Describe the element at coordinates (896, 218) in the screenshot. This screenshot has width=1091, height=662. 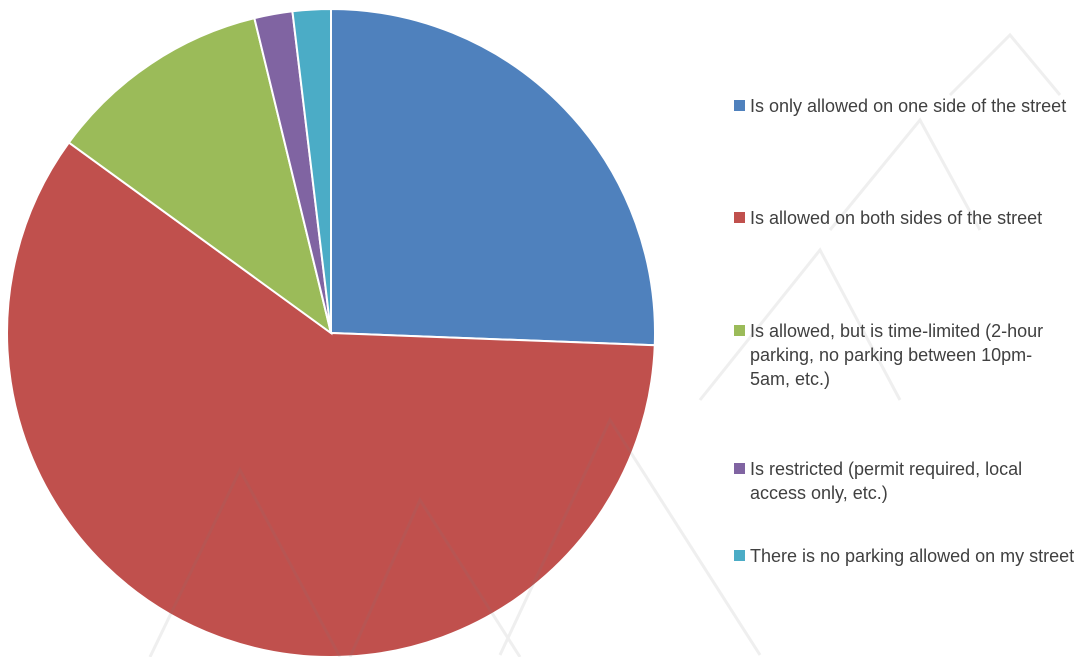
I see `legend-label: Is allowed on both sides of the street` at that location.